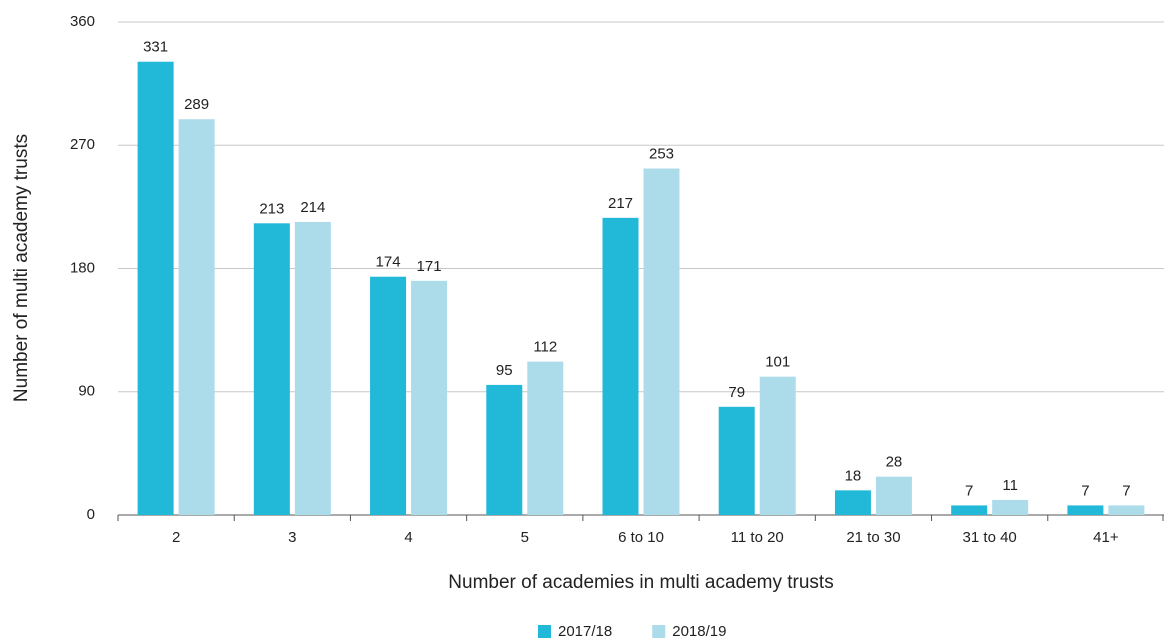  What do you see at coordinates (429, 266) in the screenshot?
I see `data-label: 171` at bounding box center [429, 266].